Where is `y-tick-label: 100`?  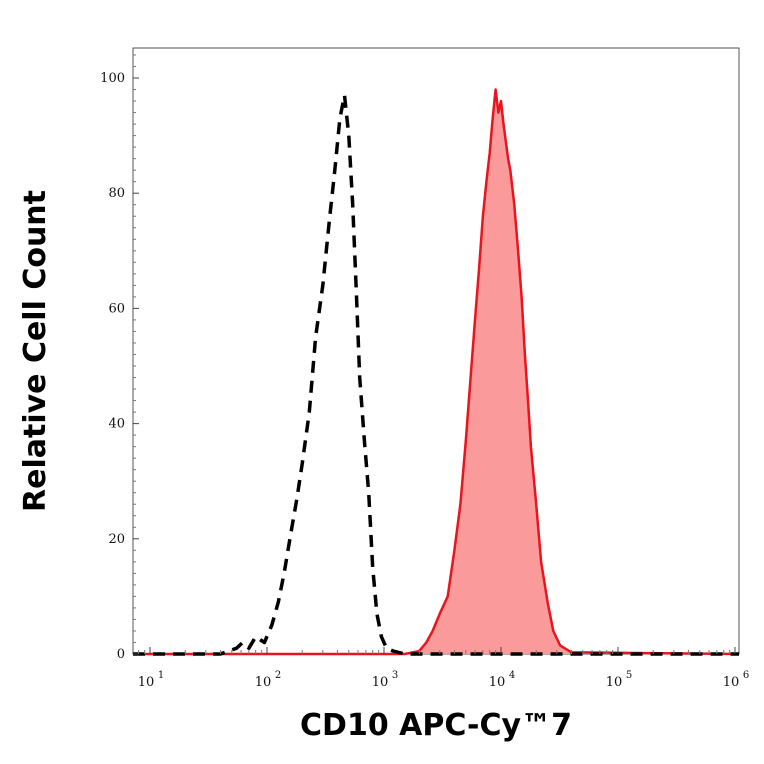 y-tick-label: 100 is located at coordinates (112, 78).